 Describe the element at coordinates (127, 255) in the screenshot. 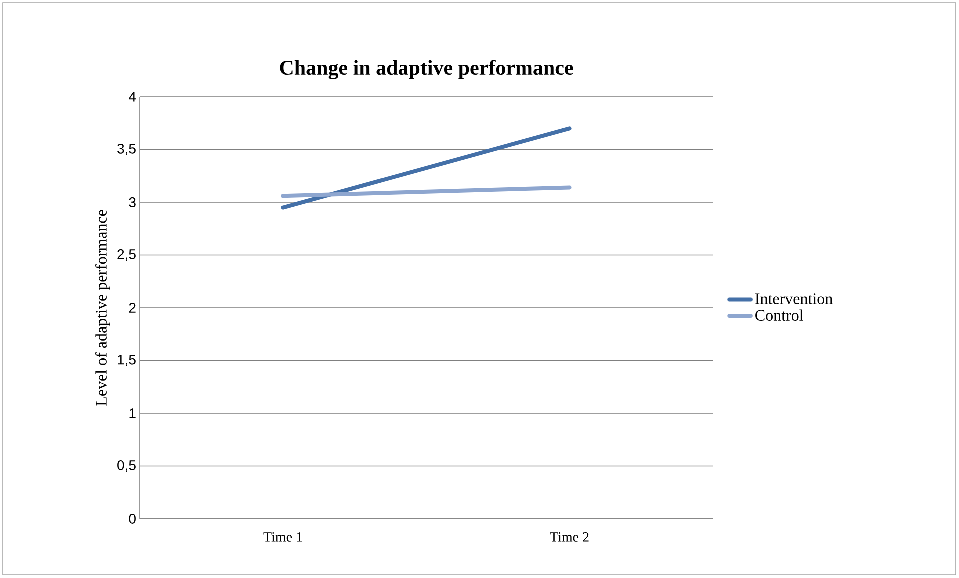

I see `y-tick-label: 2,5` at that location.